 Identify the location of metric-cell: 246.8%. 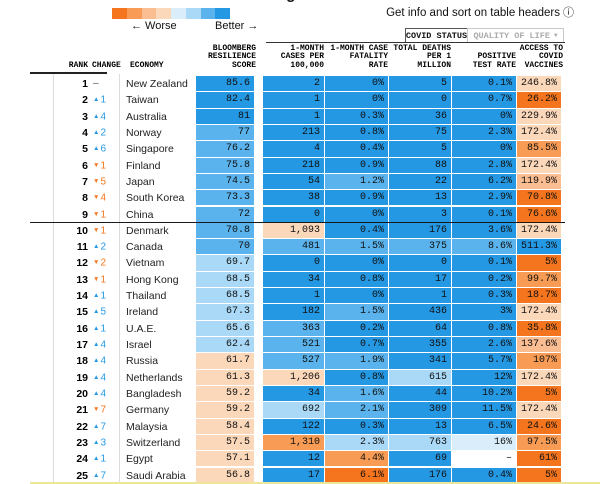
(538, 84).